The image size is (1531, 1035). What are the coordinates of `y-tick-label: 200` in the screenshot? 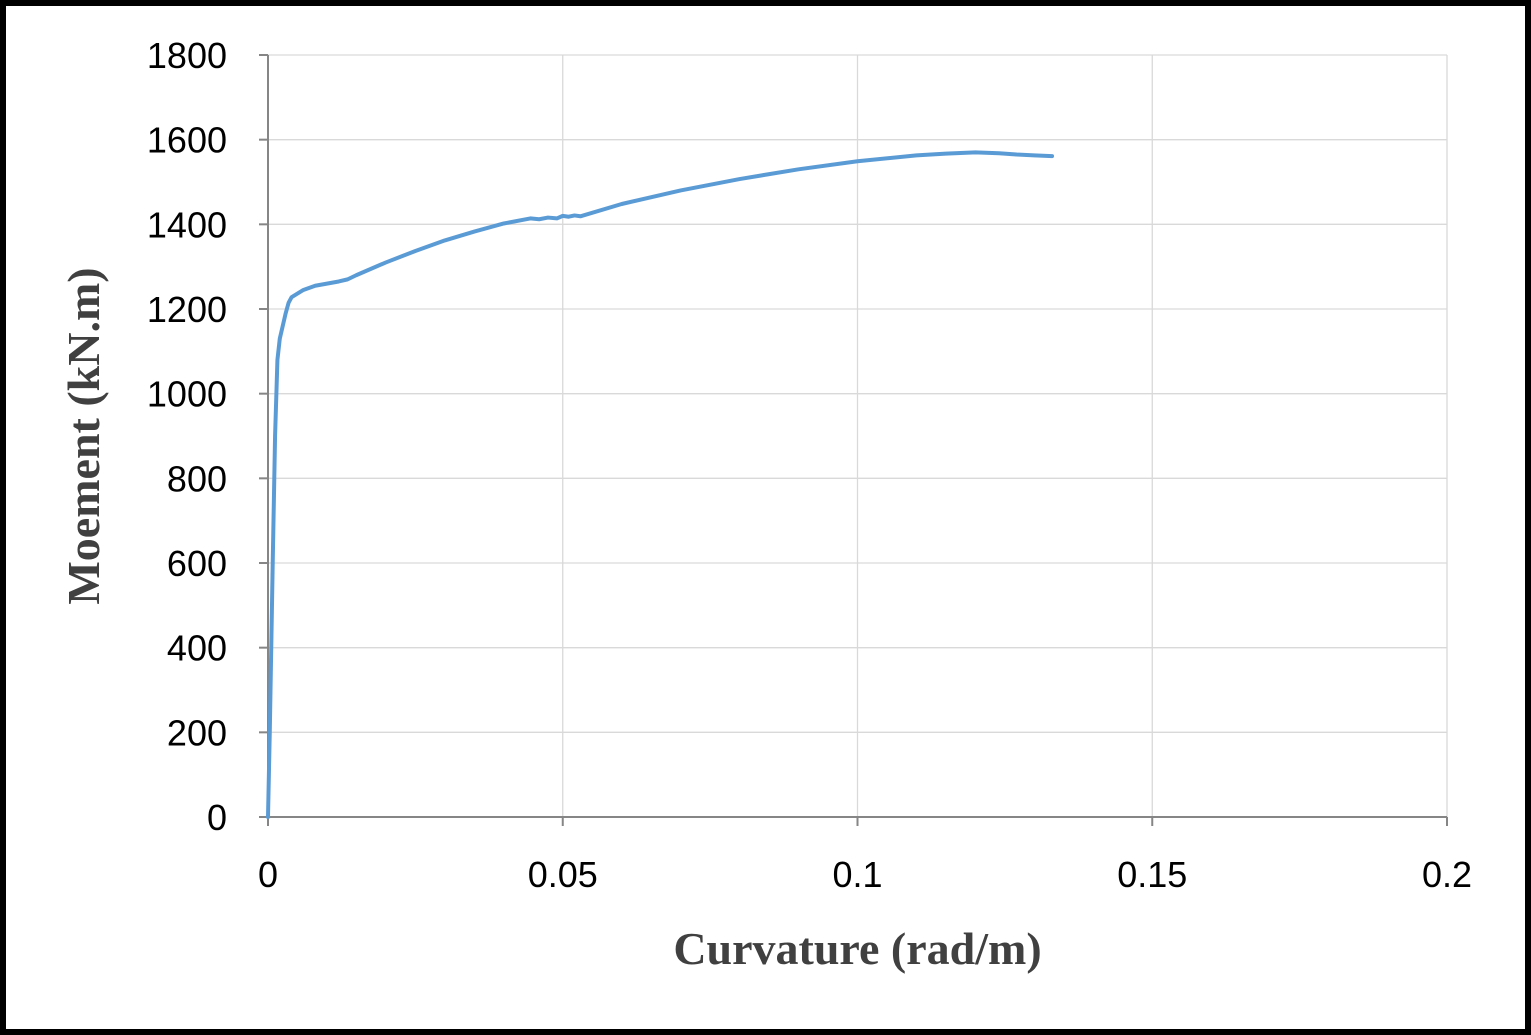 It's located at (197, 732).